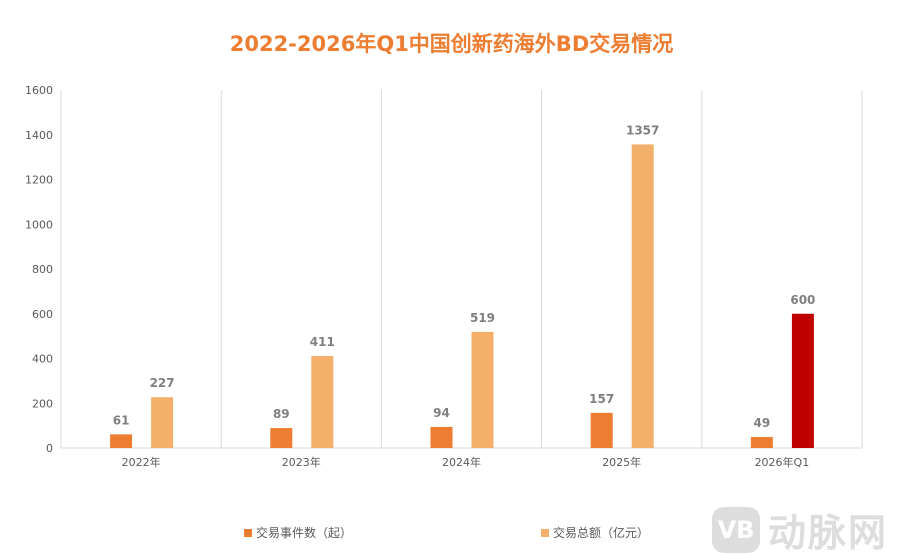 Image resolution: width=903 pixels, height=555 pixels. Describe the element at coordinates (461, 462) in the screenshot. I see `x-tick-label: 2024年` at that location.